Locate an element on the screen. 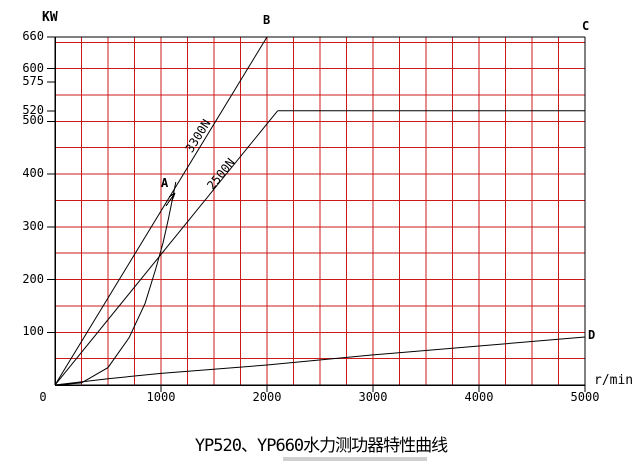  x-axis-unit-label: r/min is located at coordinates (614, 380).